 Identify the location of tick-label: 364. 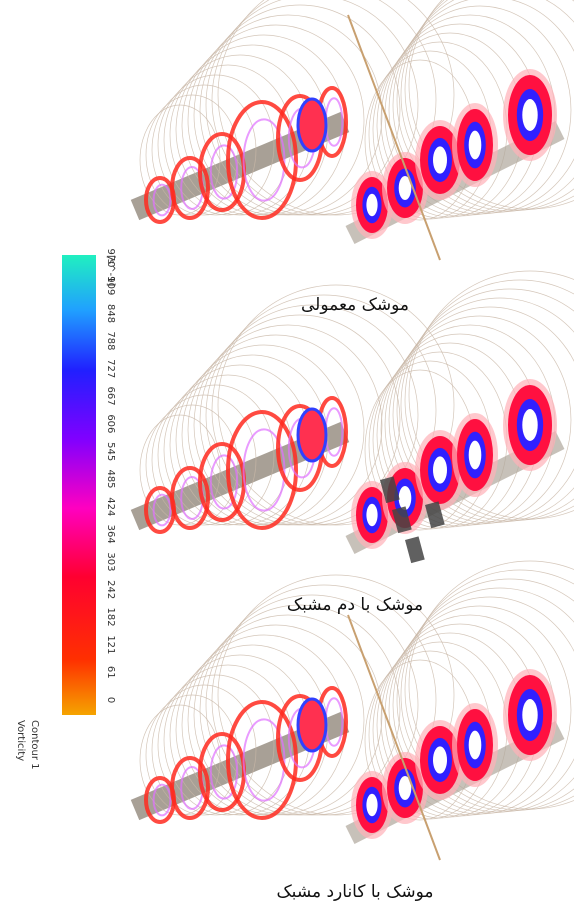
(110, 534).